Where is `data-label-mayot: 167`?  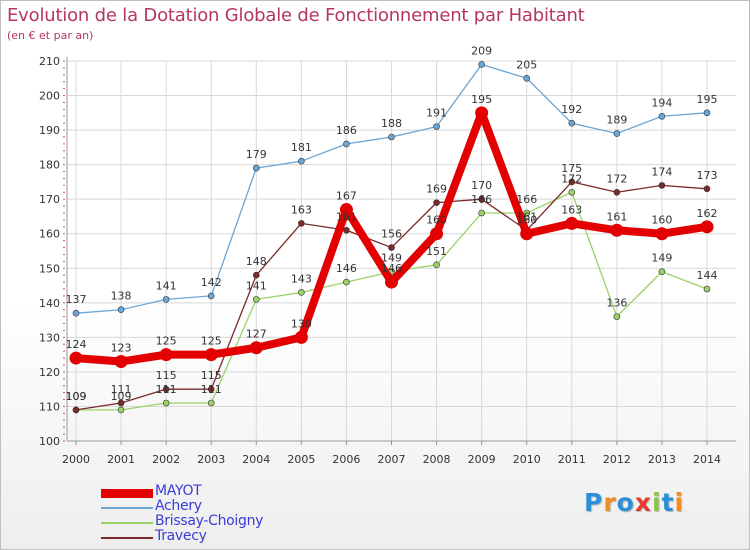
data-label-mayot: 167 is located at coordinates (346, 196).